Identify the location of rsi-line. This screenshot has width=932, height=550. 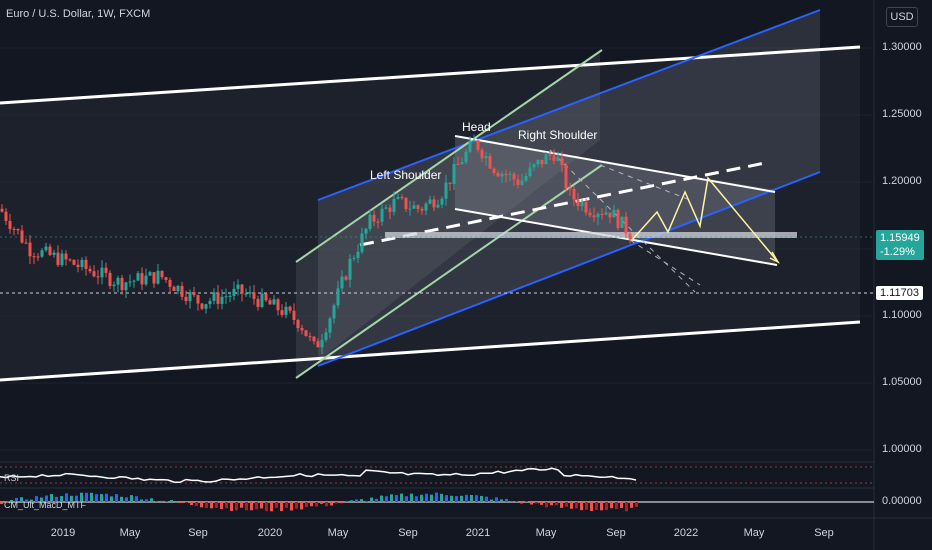
(318, 475).